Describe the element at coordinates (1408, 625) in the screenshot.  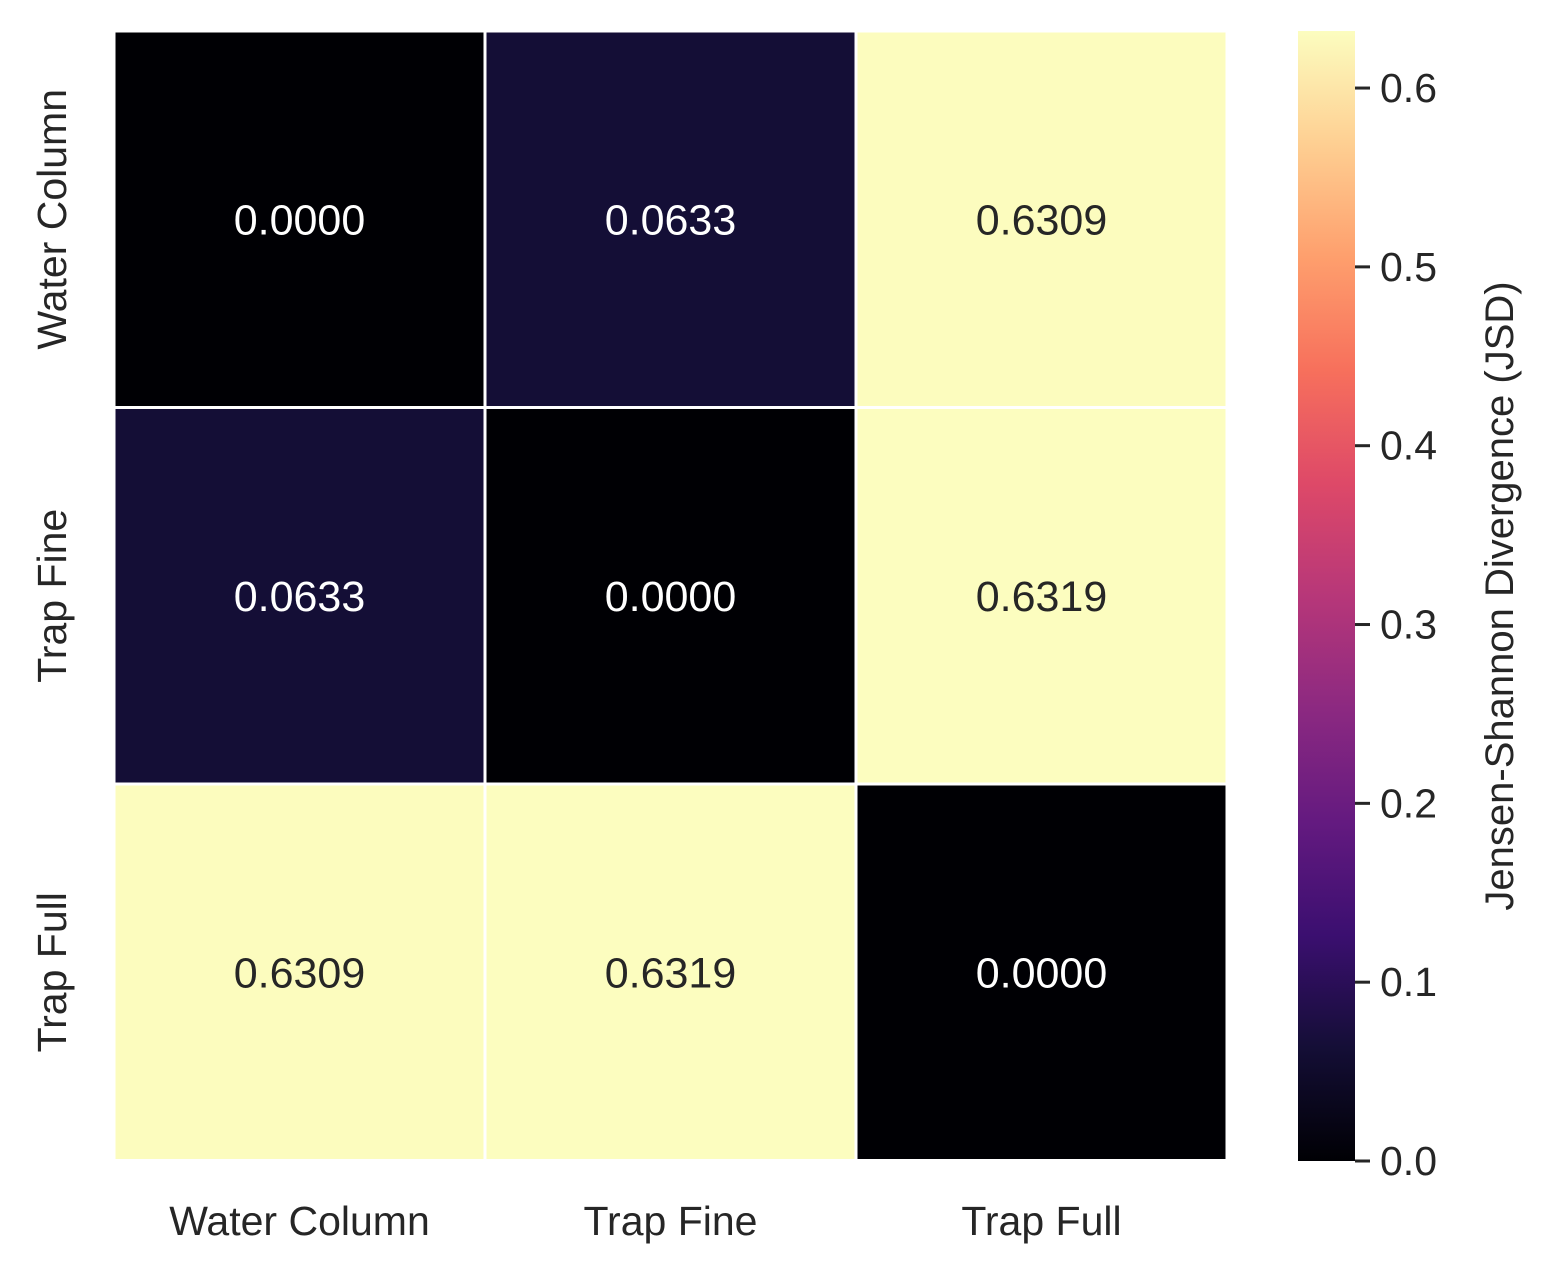
I see `colorbar-tick-label: 0.3` at that location.